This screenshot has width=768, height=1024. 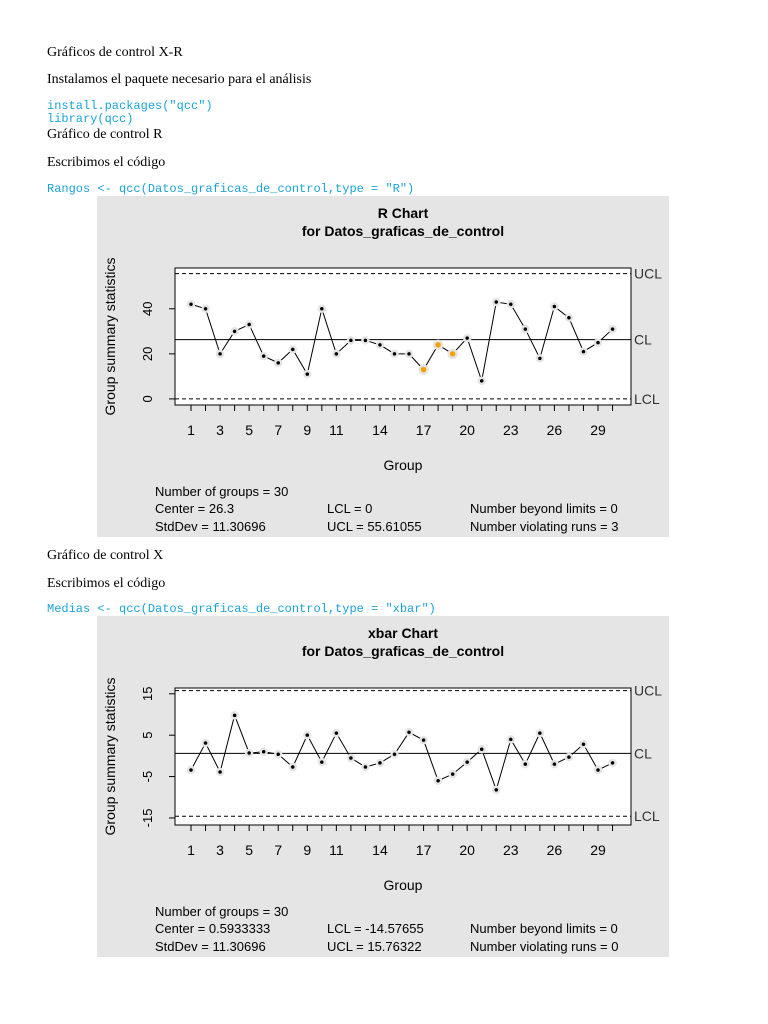 What do you see at coordinates (336, 850) in the screenshot?
I see `x-tick-label: 11` at bounding box center [336, 850].